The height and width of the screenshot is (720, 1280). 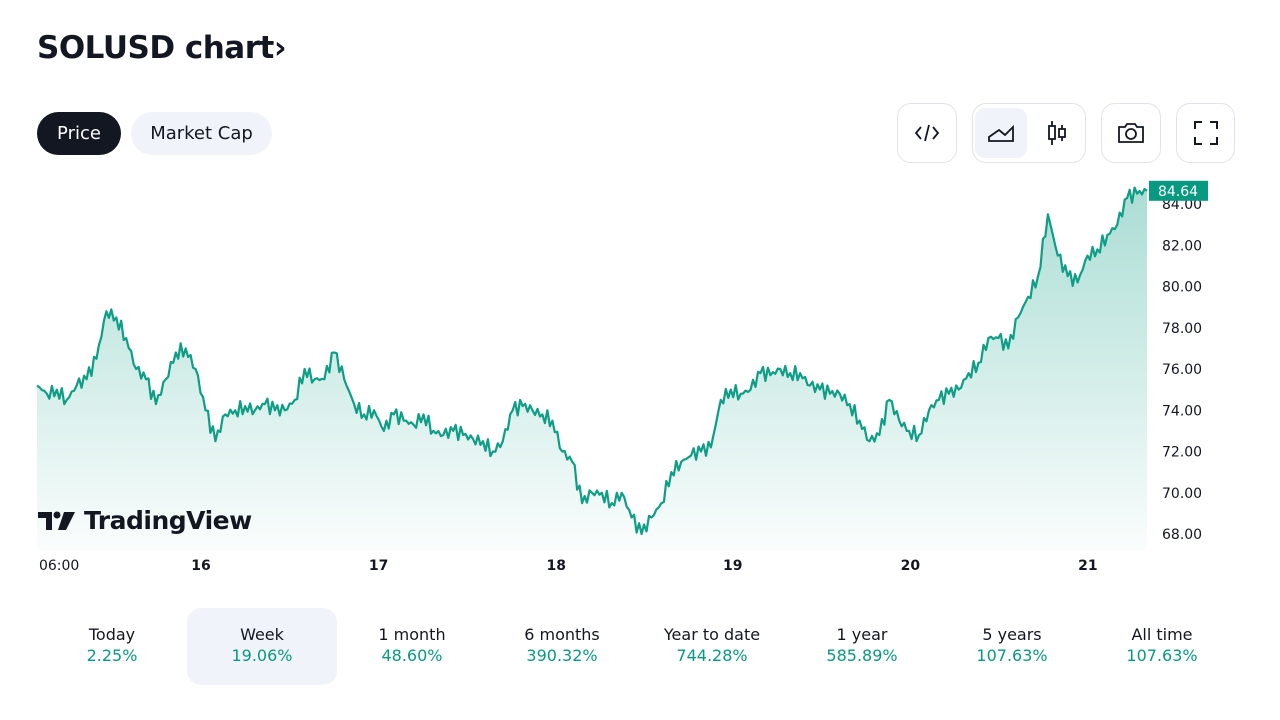 What do you see at coordinates (378, 566) in the screenshot?
I see `x-tick-label: 17` at bounding box center [378, 566].